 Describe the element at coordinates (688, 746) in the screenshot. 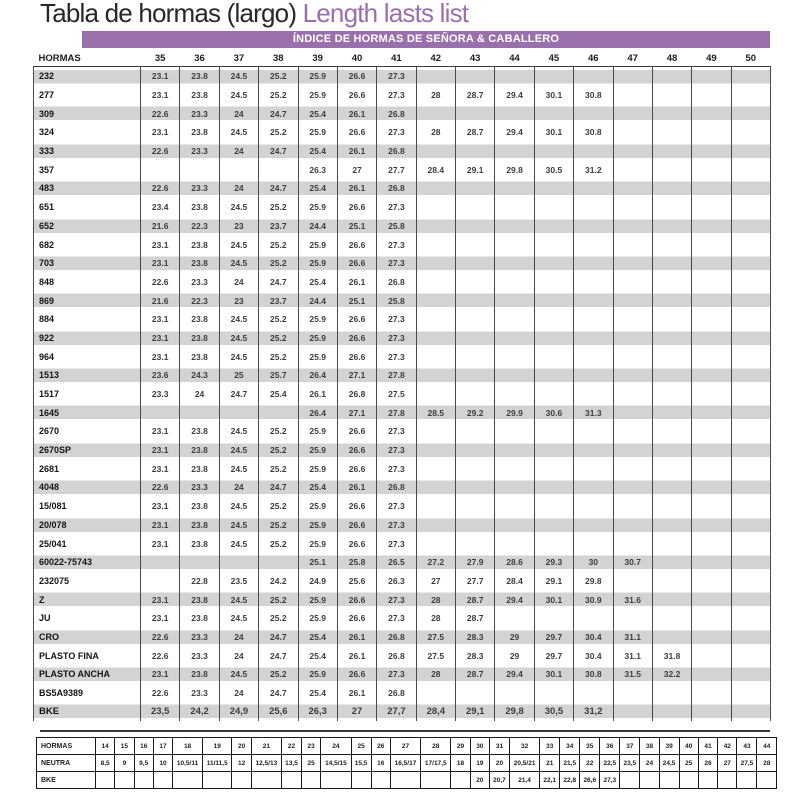

I see `conversion-cell: 40` at that location.